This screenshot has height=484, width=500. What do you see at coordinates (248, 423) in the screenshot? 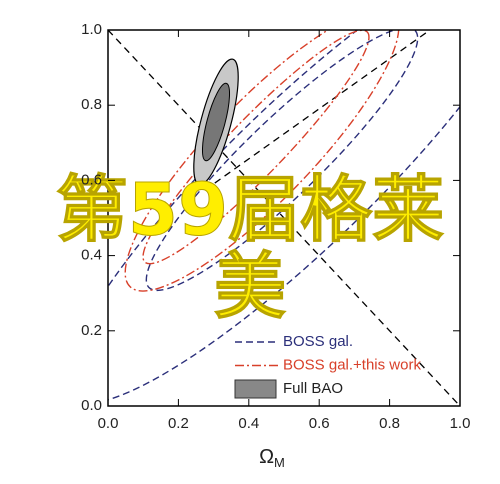
I see `x-tick-label: 0.4` at bounding box center [248, 423].